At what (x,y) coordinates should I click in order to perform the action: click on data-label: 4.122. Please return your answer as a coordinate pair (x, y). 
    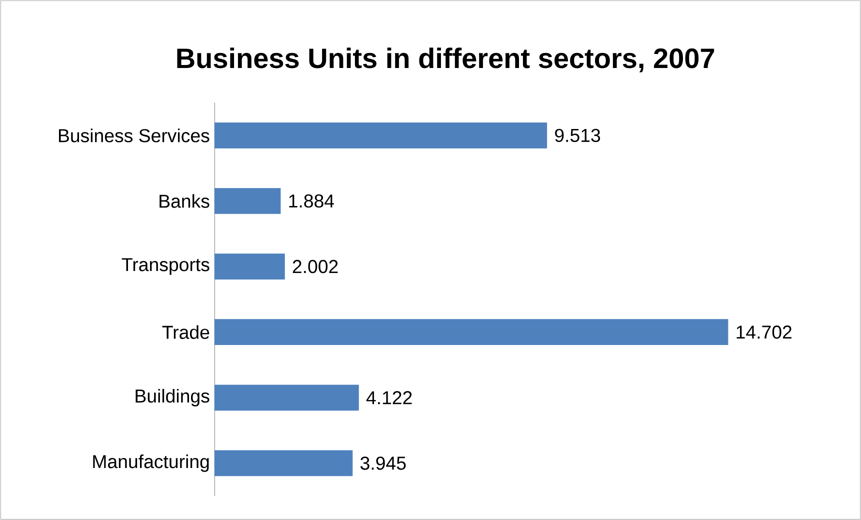
    Looking at the image, I should click on (389, 397).